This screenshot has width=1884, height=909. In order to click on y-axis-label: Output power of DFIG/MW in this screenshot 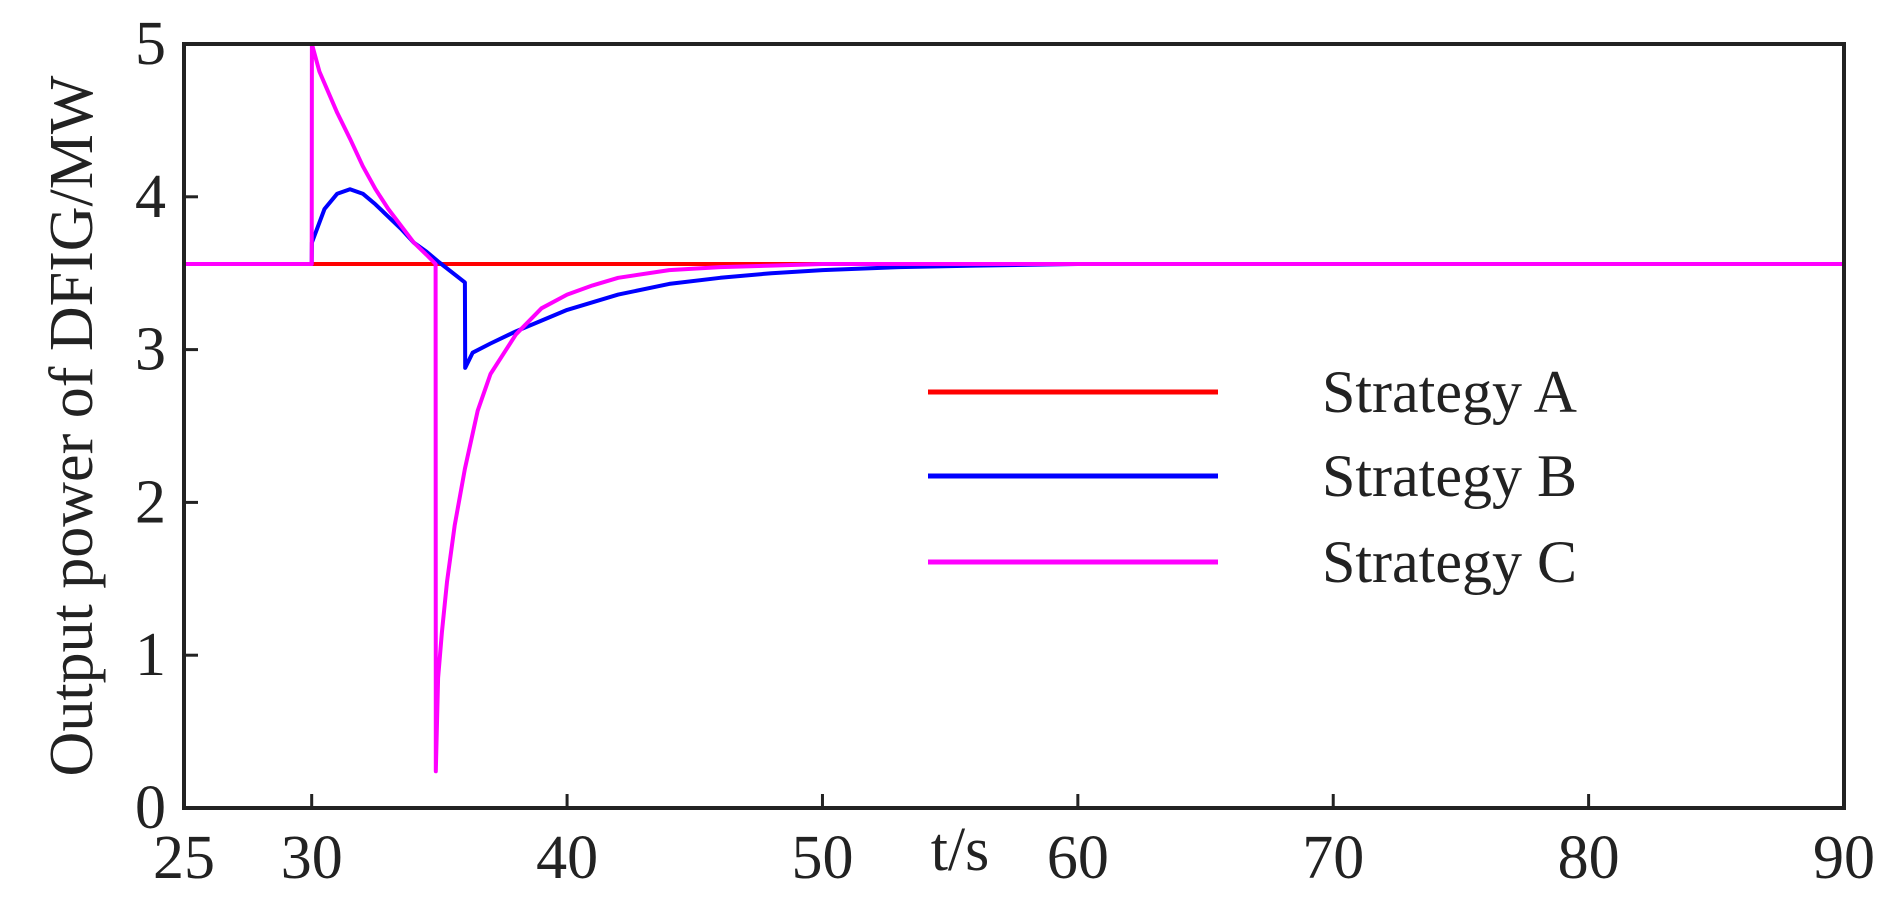, I will do `click(72, 425)`.